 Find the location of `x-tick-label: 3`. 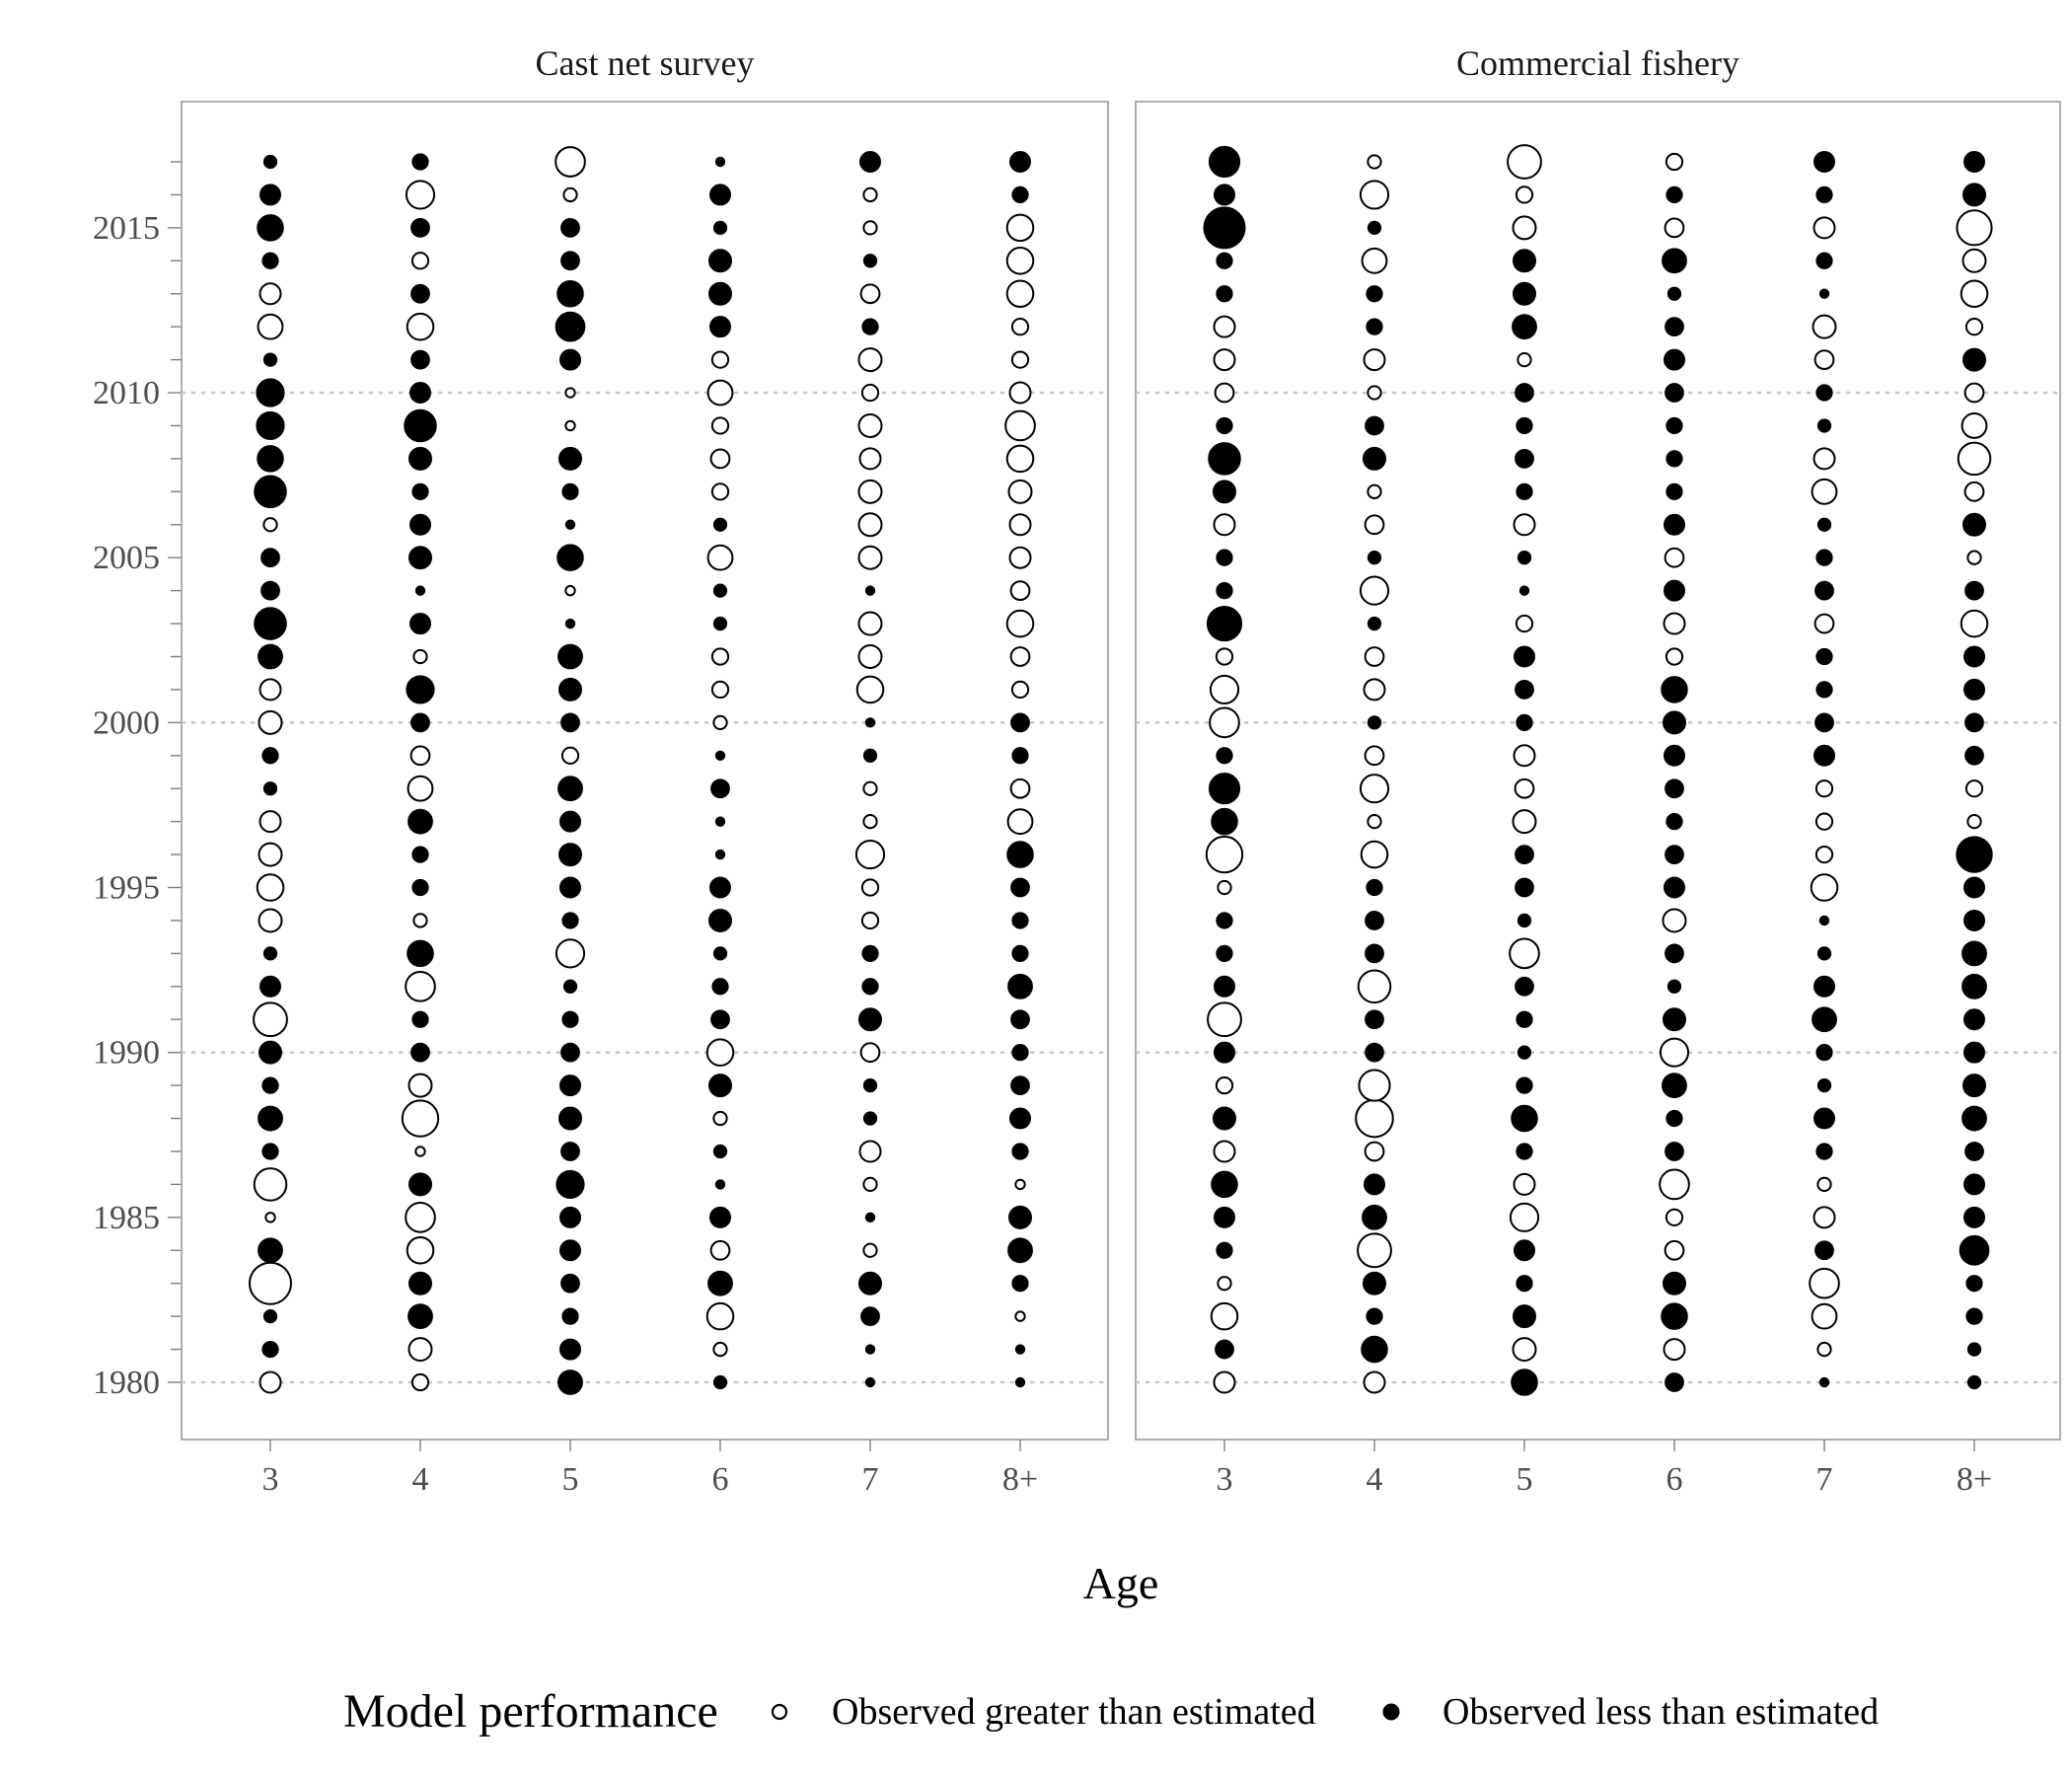

x-tick-label: 3 is located at coordinates (270, 1480).